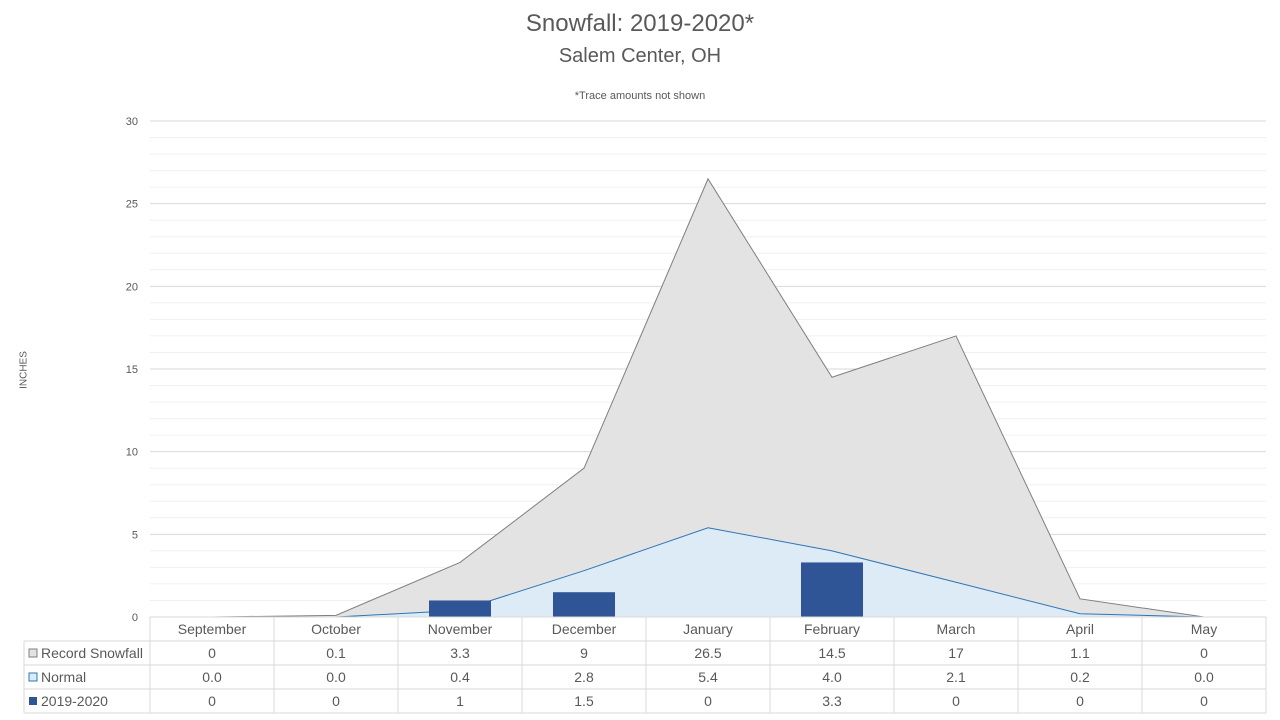 The width and height of the screenshot is (1280, 720). Describe the element at coordinates (584, 677) in the screenshot. I see `table-cell: 2.8` at that location.